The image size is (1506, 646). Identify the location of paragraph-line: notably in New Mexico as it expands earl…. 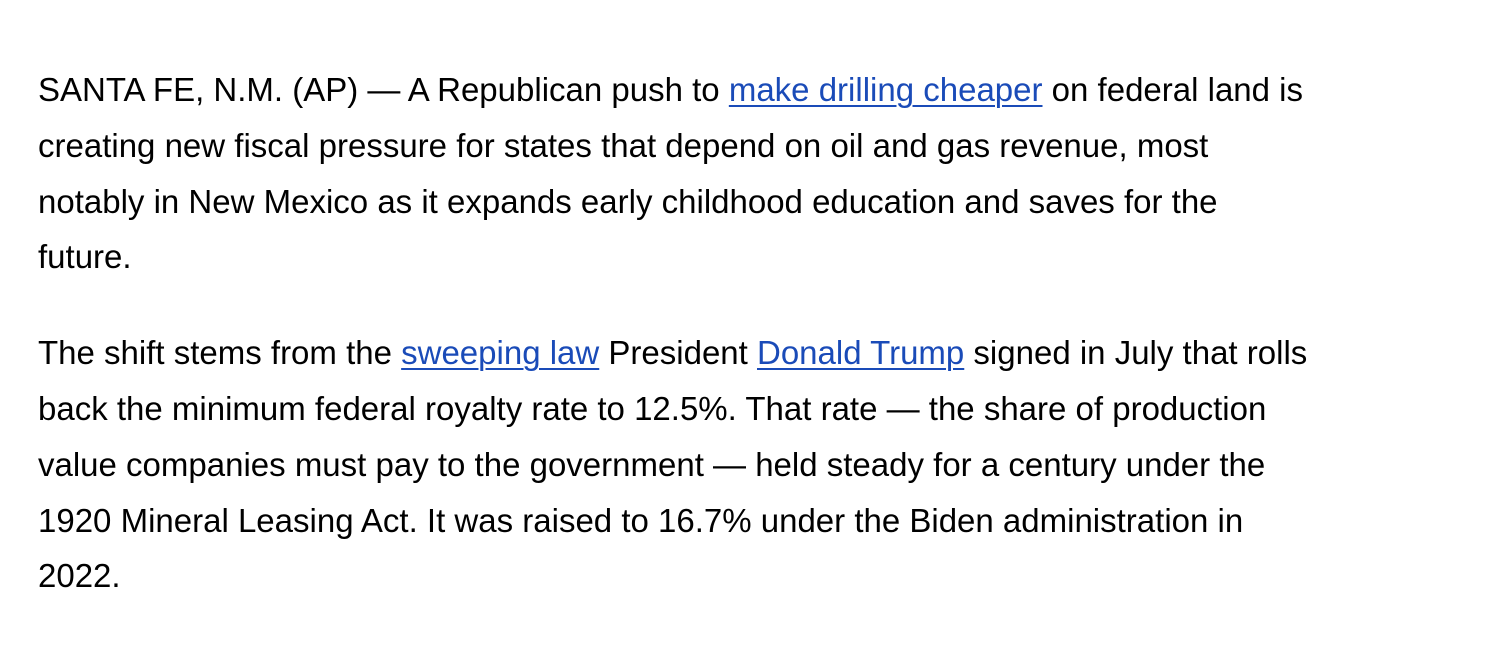
(628, 201).